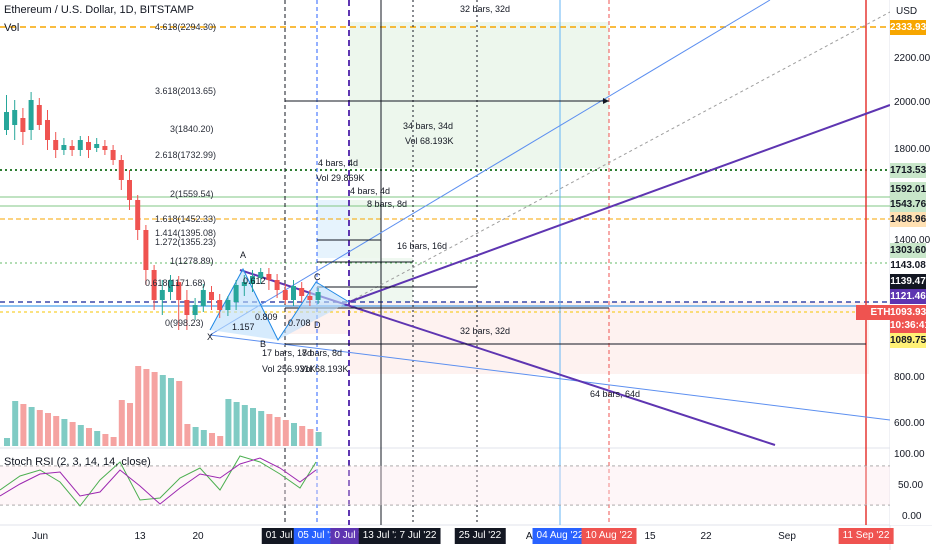  Describe the element at coordinates (186, 91) in the screenshot. I see `fib-level: 3.618(2013.65)` at that location.